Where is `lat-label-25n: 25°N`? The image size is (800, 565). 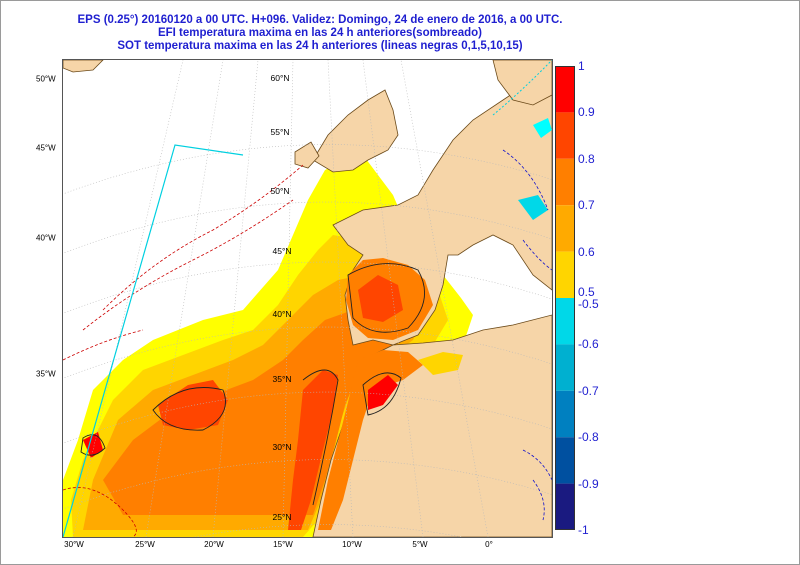 lat-label-25n: 25°N is located at coordinates (282, 517).